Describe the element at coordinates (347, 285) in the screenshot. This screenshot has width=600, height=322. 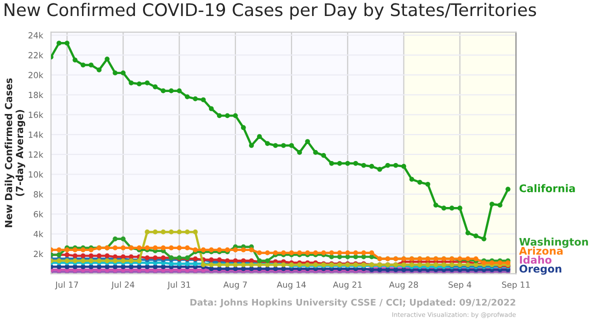
I see `x-tick-label: Aug 21` at that location.